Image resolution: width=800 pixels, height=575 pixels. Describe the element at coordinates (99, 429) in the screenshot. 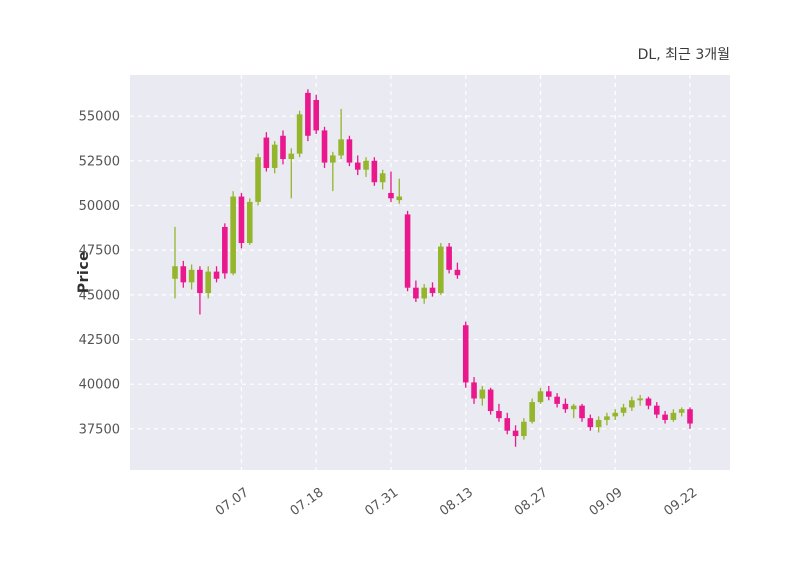

I see `y-tick-label: 37500` at that location.